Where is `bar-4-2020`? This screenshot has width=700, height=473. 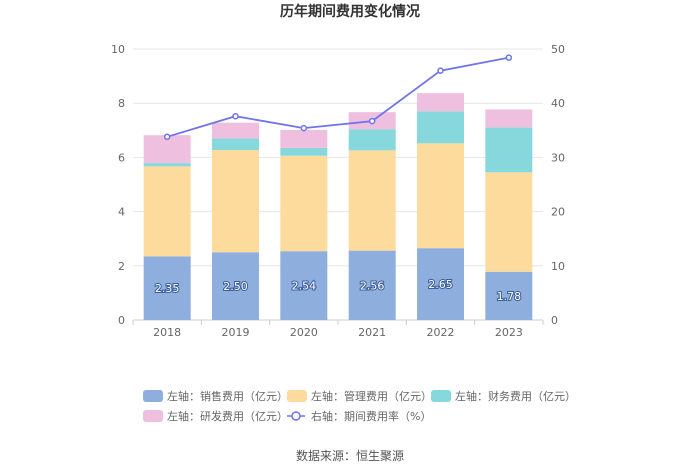 bar-4-2020 is located at coordinates (304, 139).